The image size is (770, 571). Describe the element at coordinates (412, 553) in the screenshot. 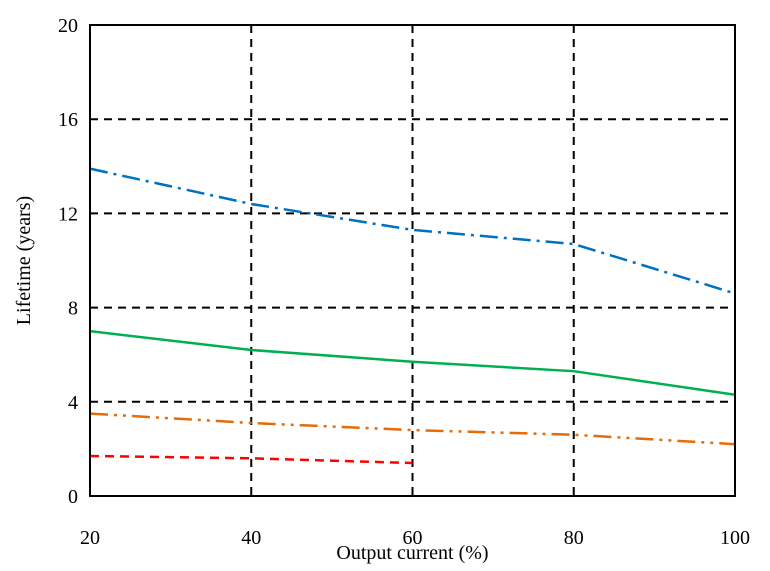

I see `x-axis-label: Output current (%)` at that location.